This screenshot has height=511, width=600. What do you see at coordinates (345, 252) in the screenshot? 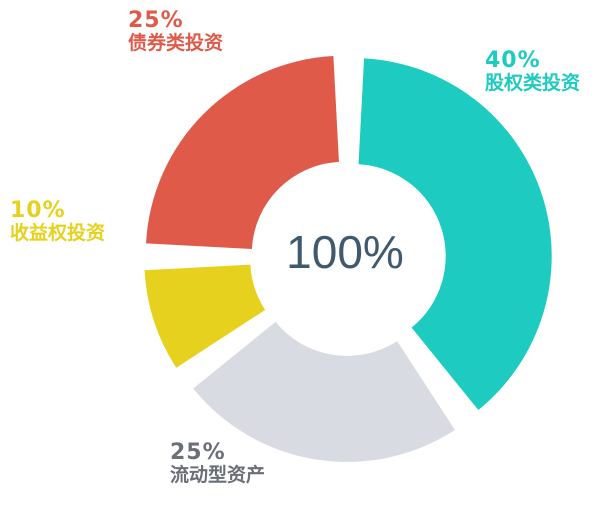
I see `center-total-label: 100%` at bounding box center [345, 252].